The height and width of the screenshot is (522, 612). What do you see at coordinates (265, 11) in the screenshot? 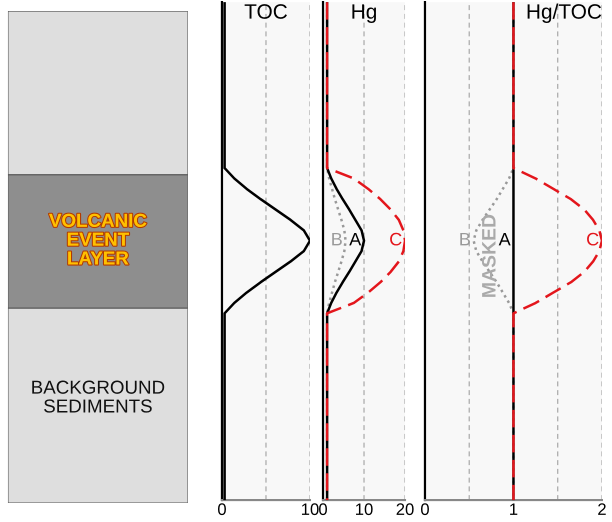
I see `chart-title: TOC` at bounding box center [265, 11].